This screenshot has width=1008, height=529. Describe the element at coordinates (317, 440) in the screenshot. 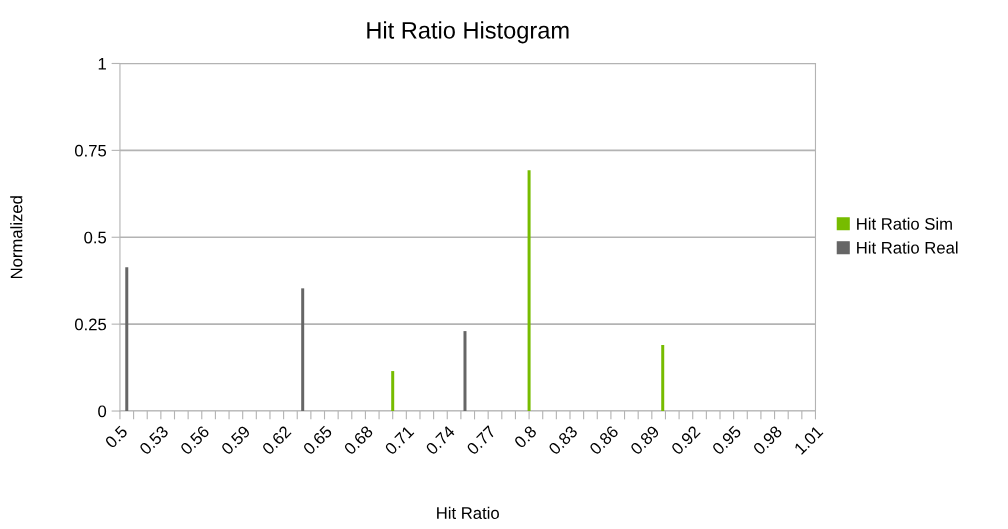

I see `x-tick-label: 0.65` at that location.